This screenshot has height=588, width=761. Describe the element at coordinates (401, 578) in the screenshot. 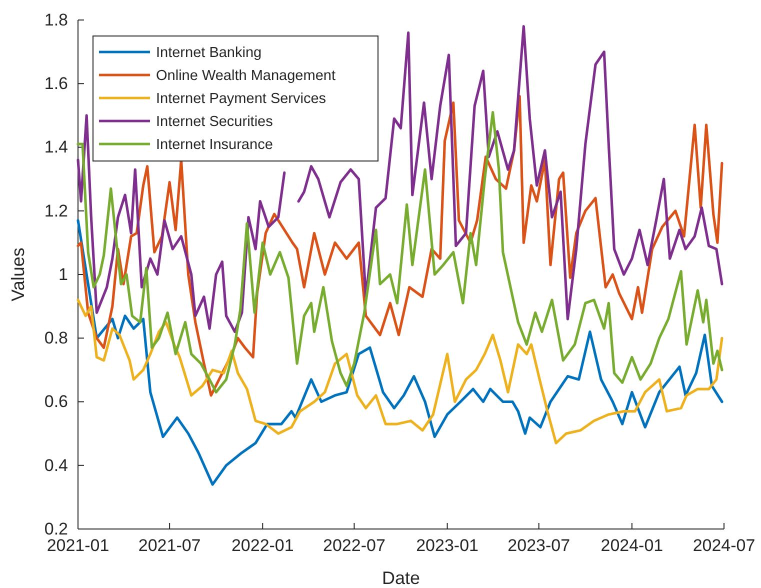

I see `x-axis-title: Date` at that location.